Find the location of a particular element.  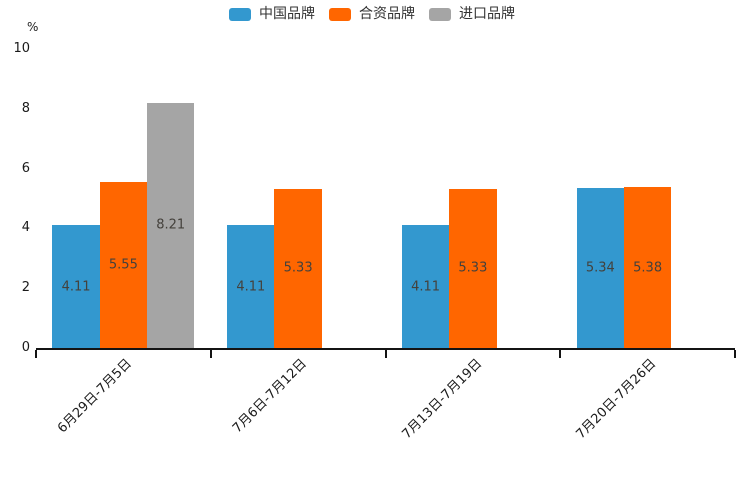

bar-中国品牌-7月13日-7月19日 is located at coordinates (425, 286).